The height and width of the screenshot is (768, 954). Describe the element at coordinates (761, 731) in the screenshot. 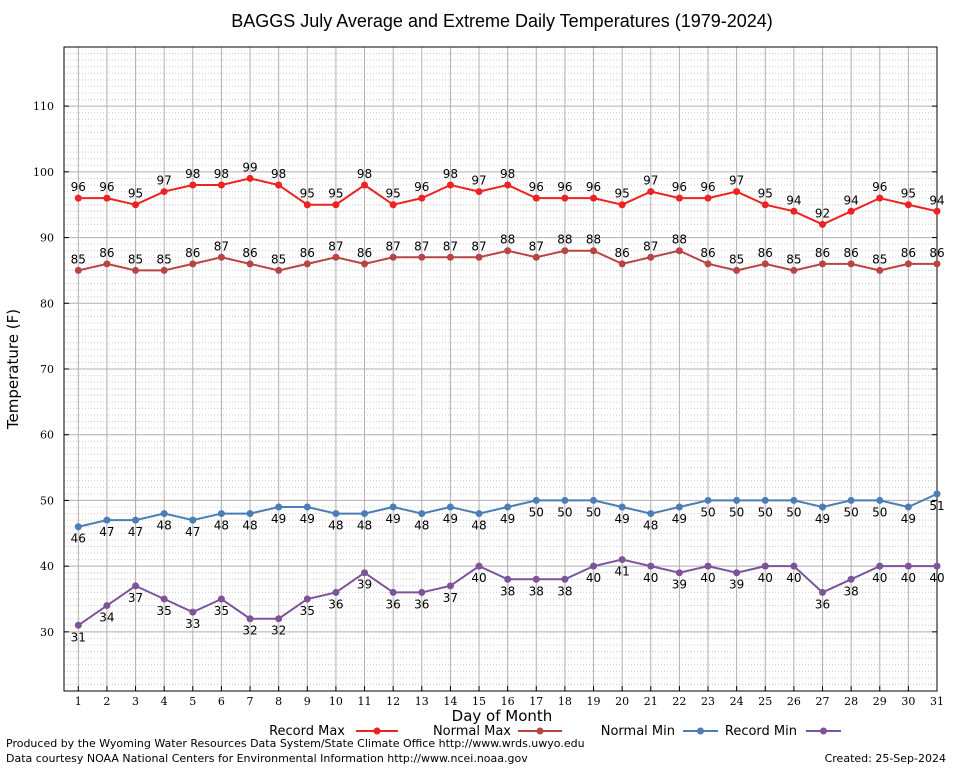

I see `legend-label-record-min: Record Min` at that location.